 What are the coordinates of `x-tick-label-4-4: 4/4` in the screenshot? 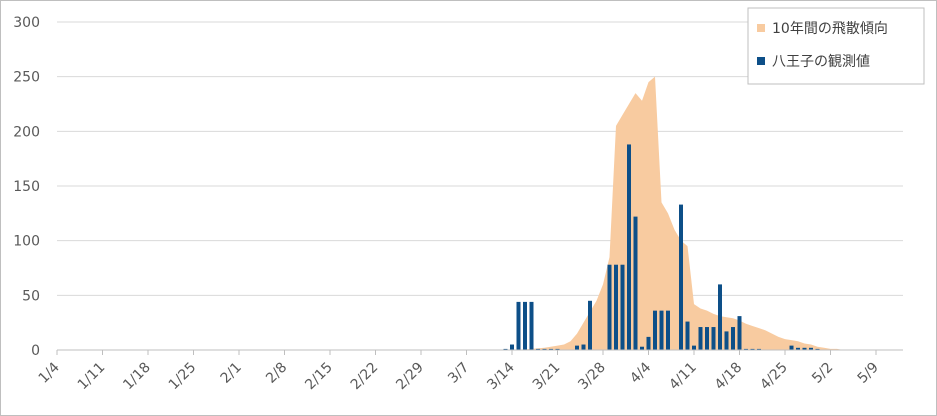 It's located at (640, 372).